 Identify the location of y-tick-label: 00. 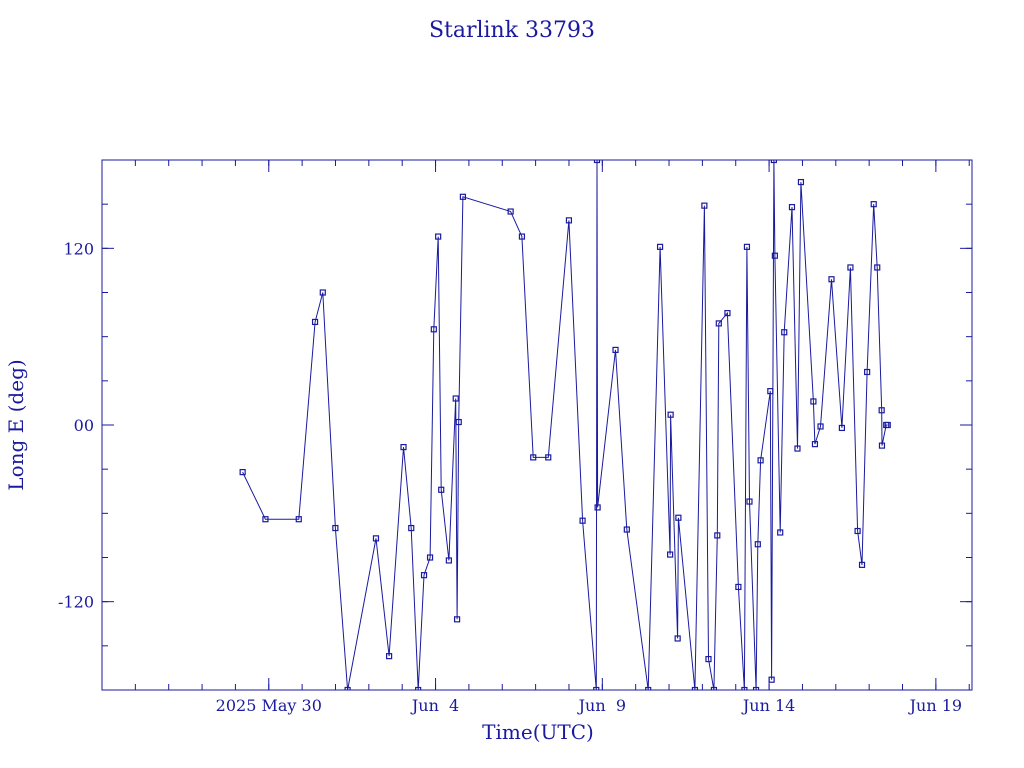
(84, 425).